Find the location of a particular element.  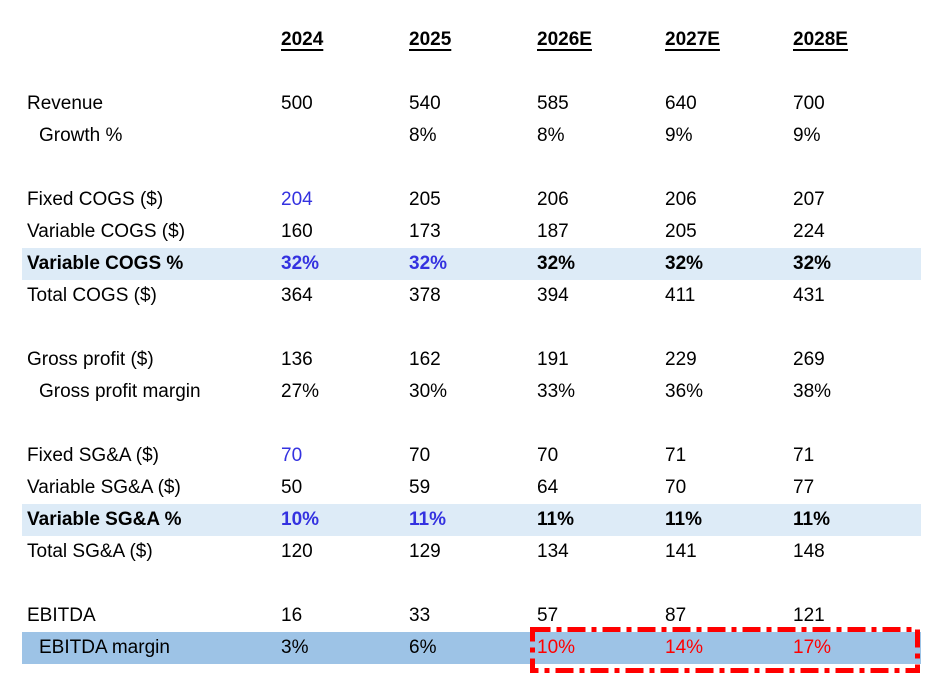

value-cell: 129 is located at coordinates (425, 551).